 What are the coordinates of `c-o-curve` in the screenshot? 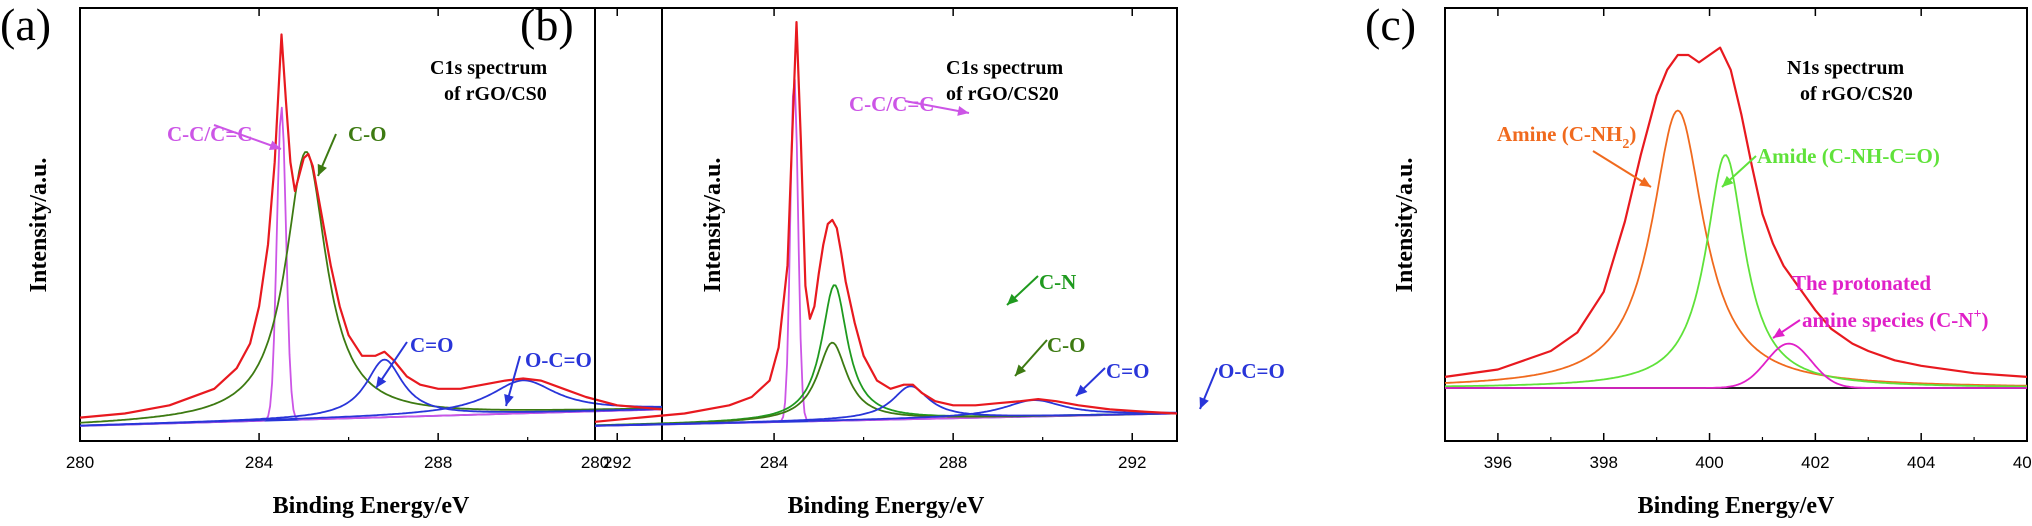 It's located at (371, 287).